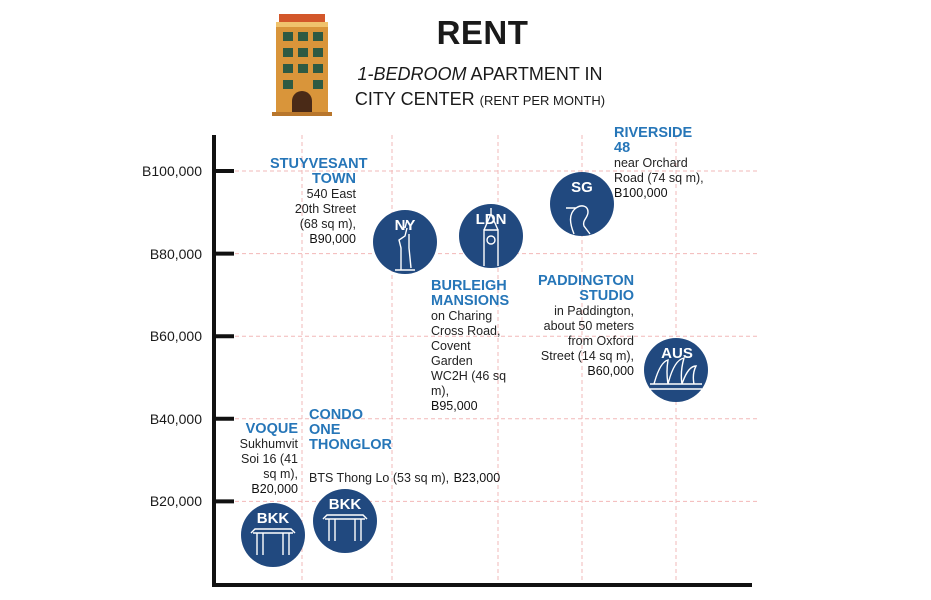 The width and height of the screenshot is (931, 600). What do you see at coordinates (677, 353) in the screenshot?
I see `city-label-aus: AUS` at bounding box center [677, 353].